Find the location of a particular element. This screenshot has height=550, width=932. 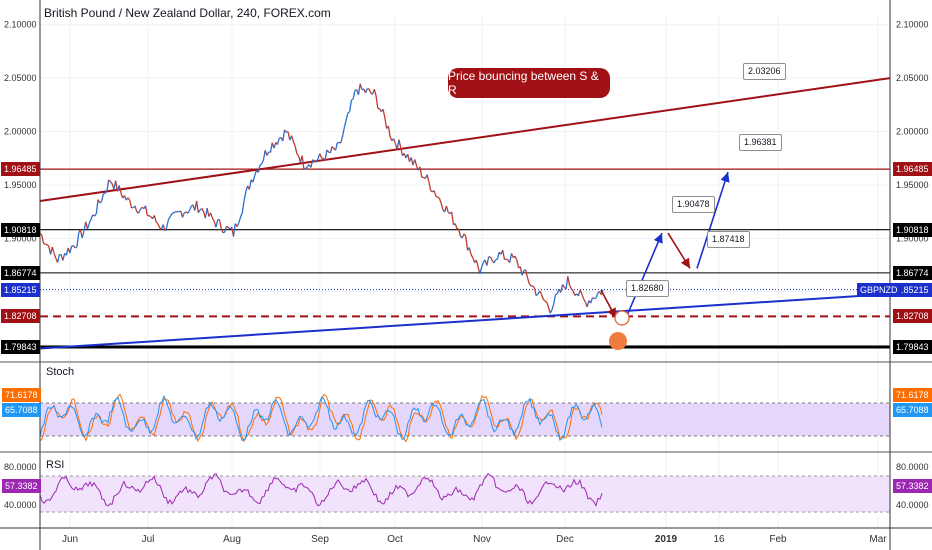

time-tick-label: Mar is located at coordinates (878, 539).